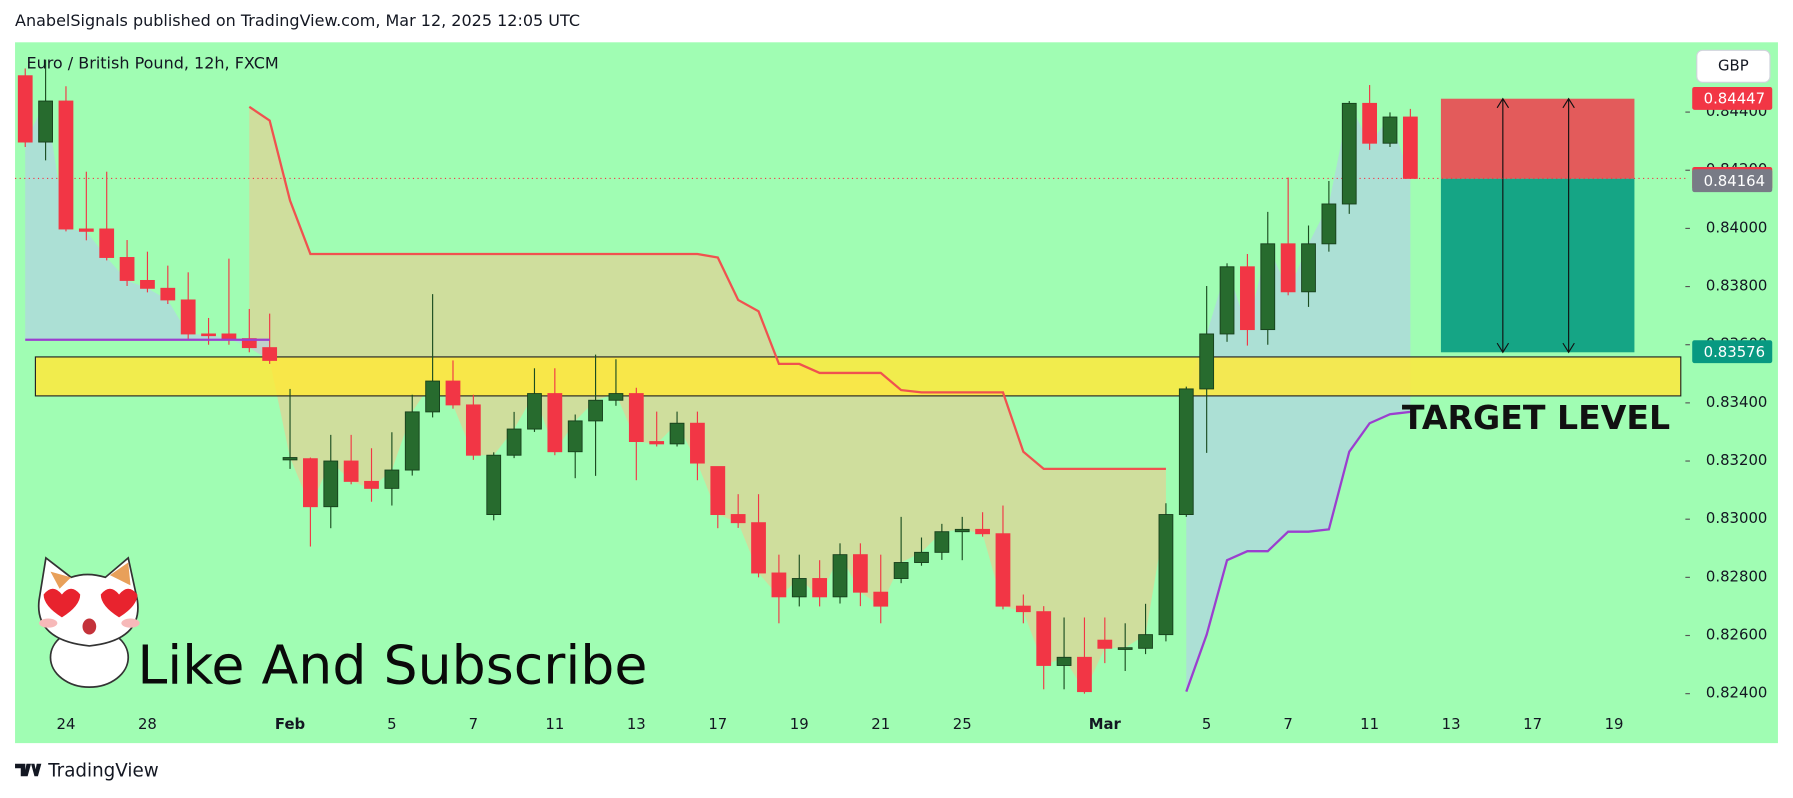 Image resolution: width=1793 pixels, height=798 pixels. What do you see at coordinates (1736, 286) in the screenshot?
I see `y-tick-label: 0.83800` at bounding box center [1736, 286].